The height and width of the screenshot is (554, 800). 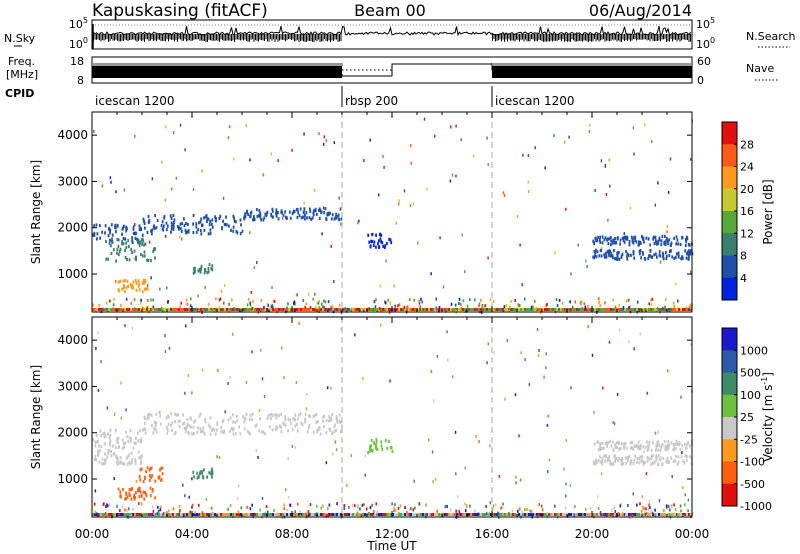 I want to click on nsky-tick-top: 105, so click(x=78, y=23).